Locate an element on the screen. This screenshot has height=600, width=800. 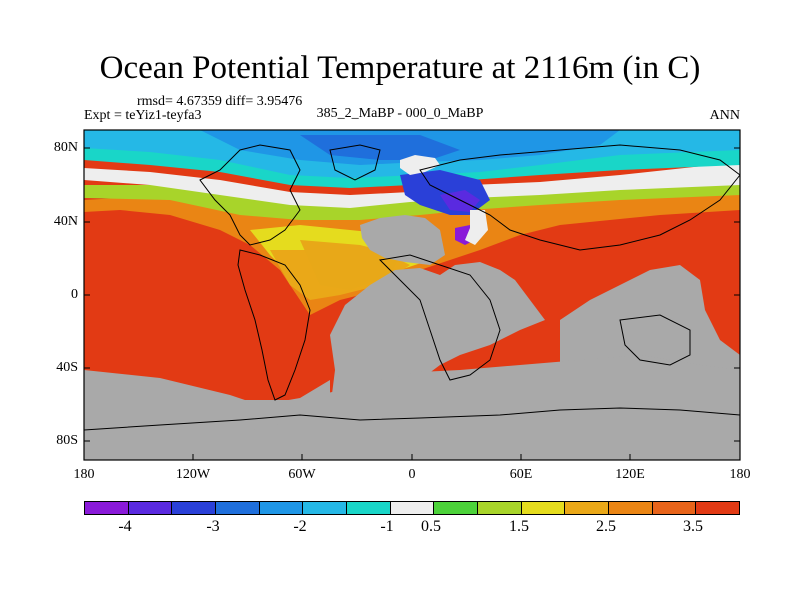
ocean-white-patch is located at coordinates (420, 165).